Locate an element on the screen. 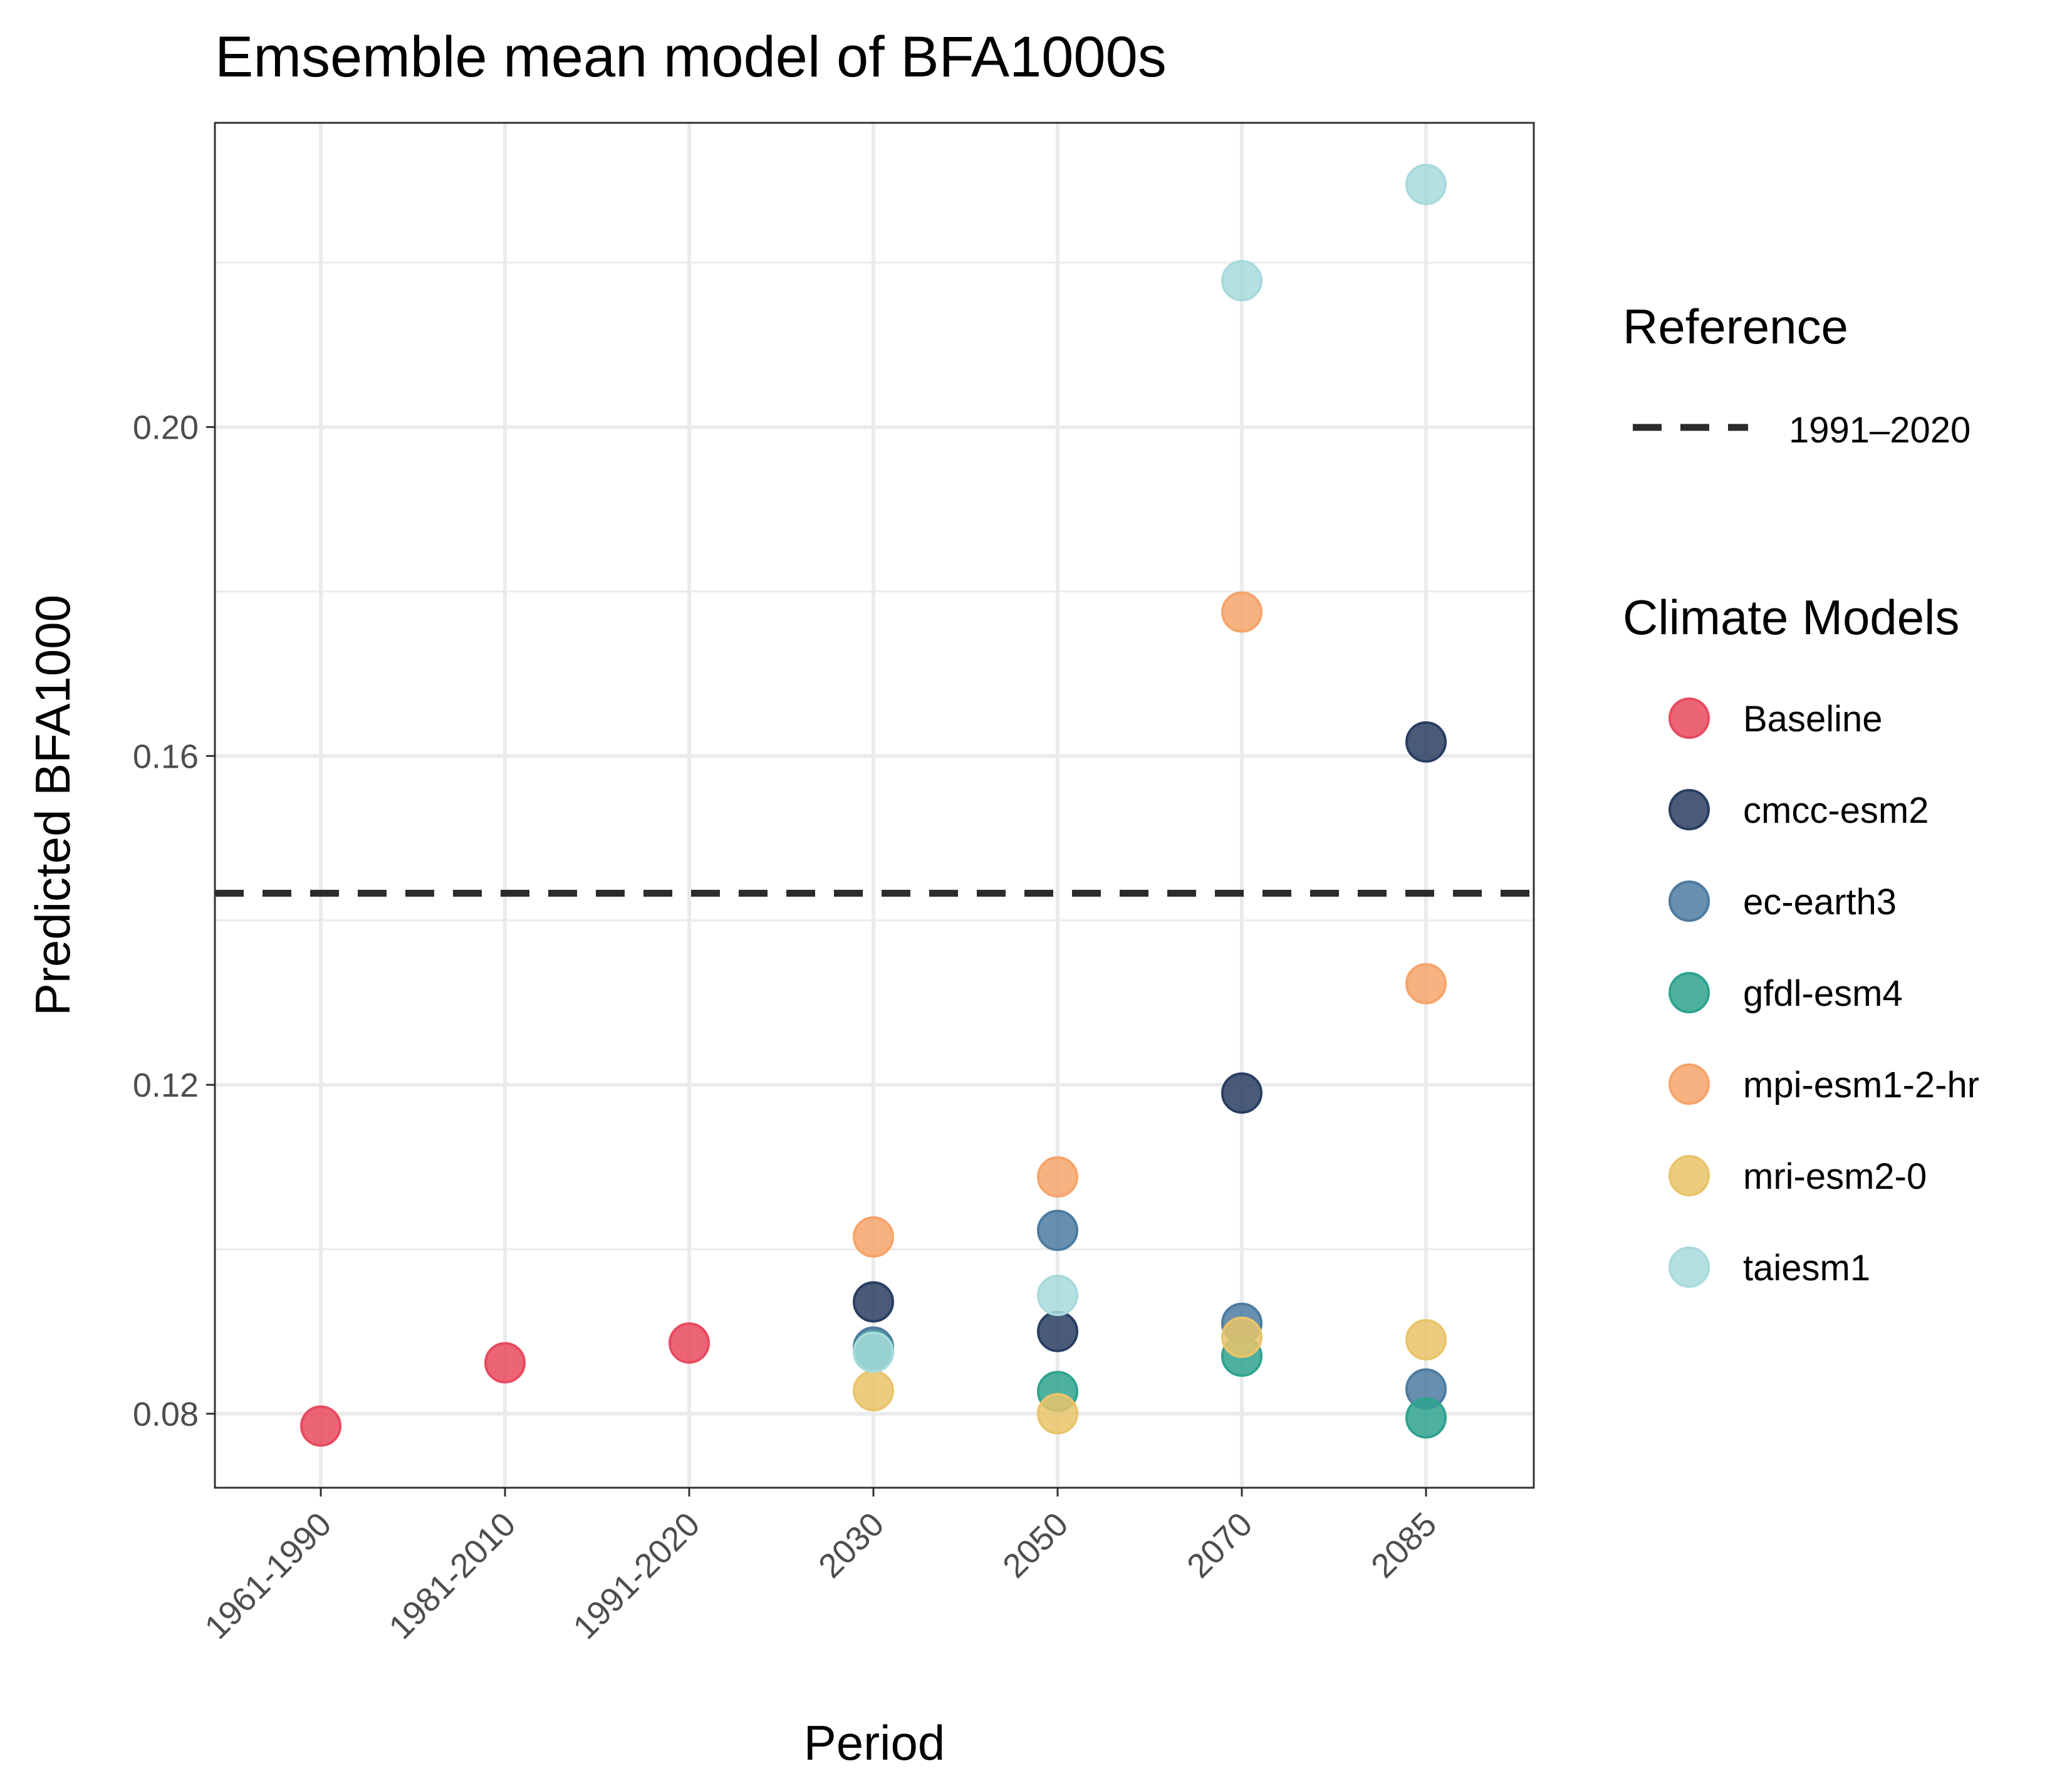 This screenshot has width=2072, height=1776. y-tick-label: 0.08 is located at coordinates (166, 1415).